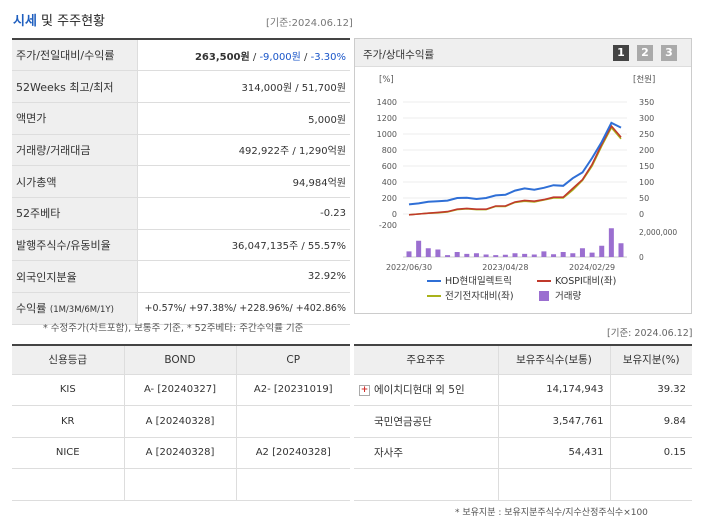  I want to click on change-value: -9,000원, so click(280, 57).